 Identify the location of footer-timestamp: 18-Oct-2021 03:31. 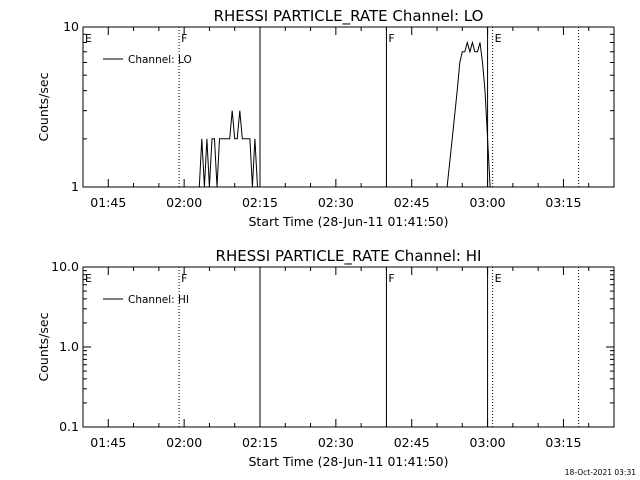
(600, 472).